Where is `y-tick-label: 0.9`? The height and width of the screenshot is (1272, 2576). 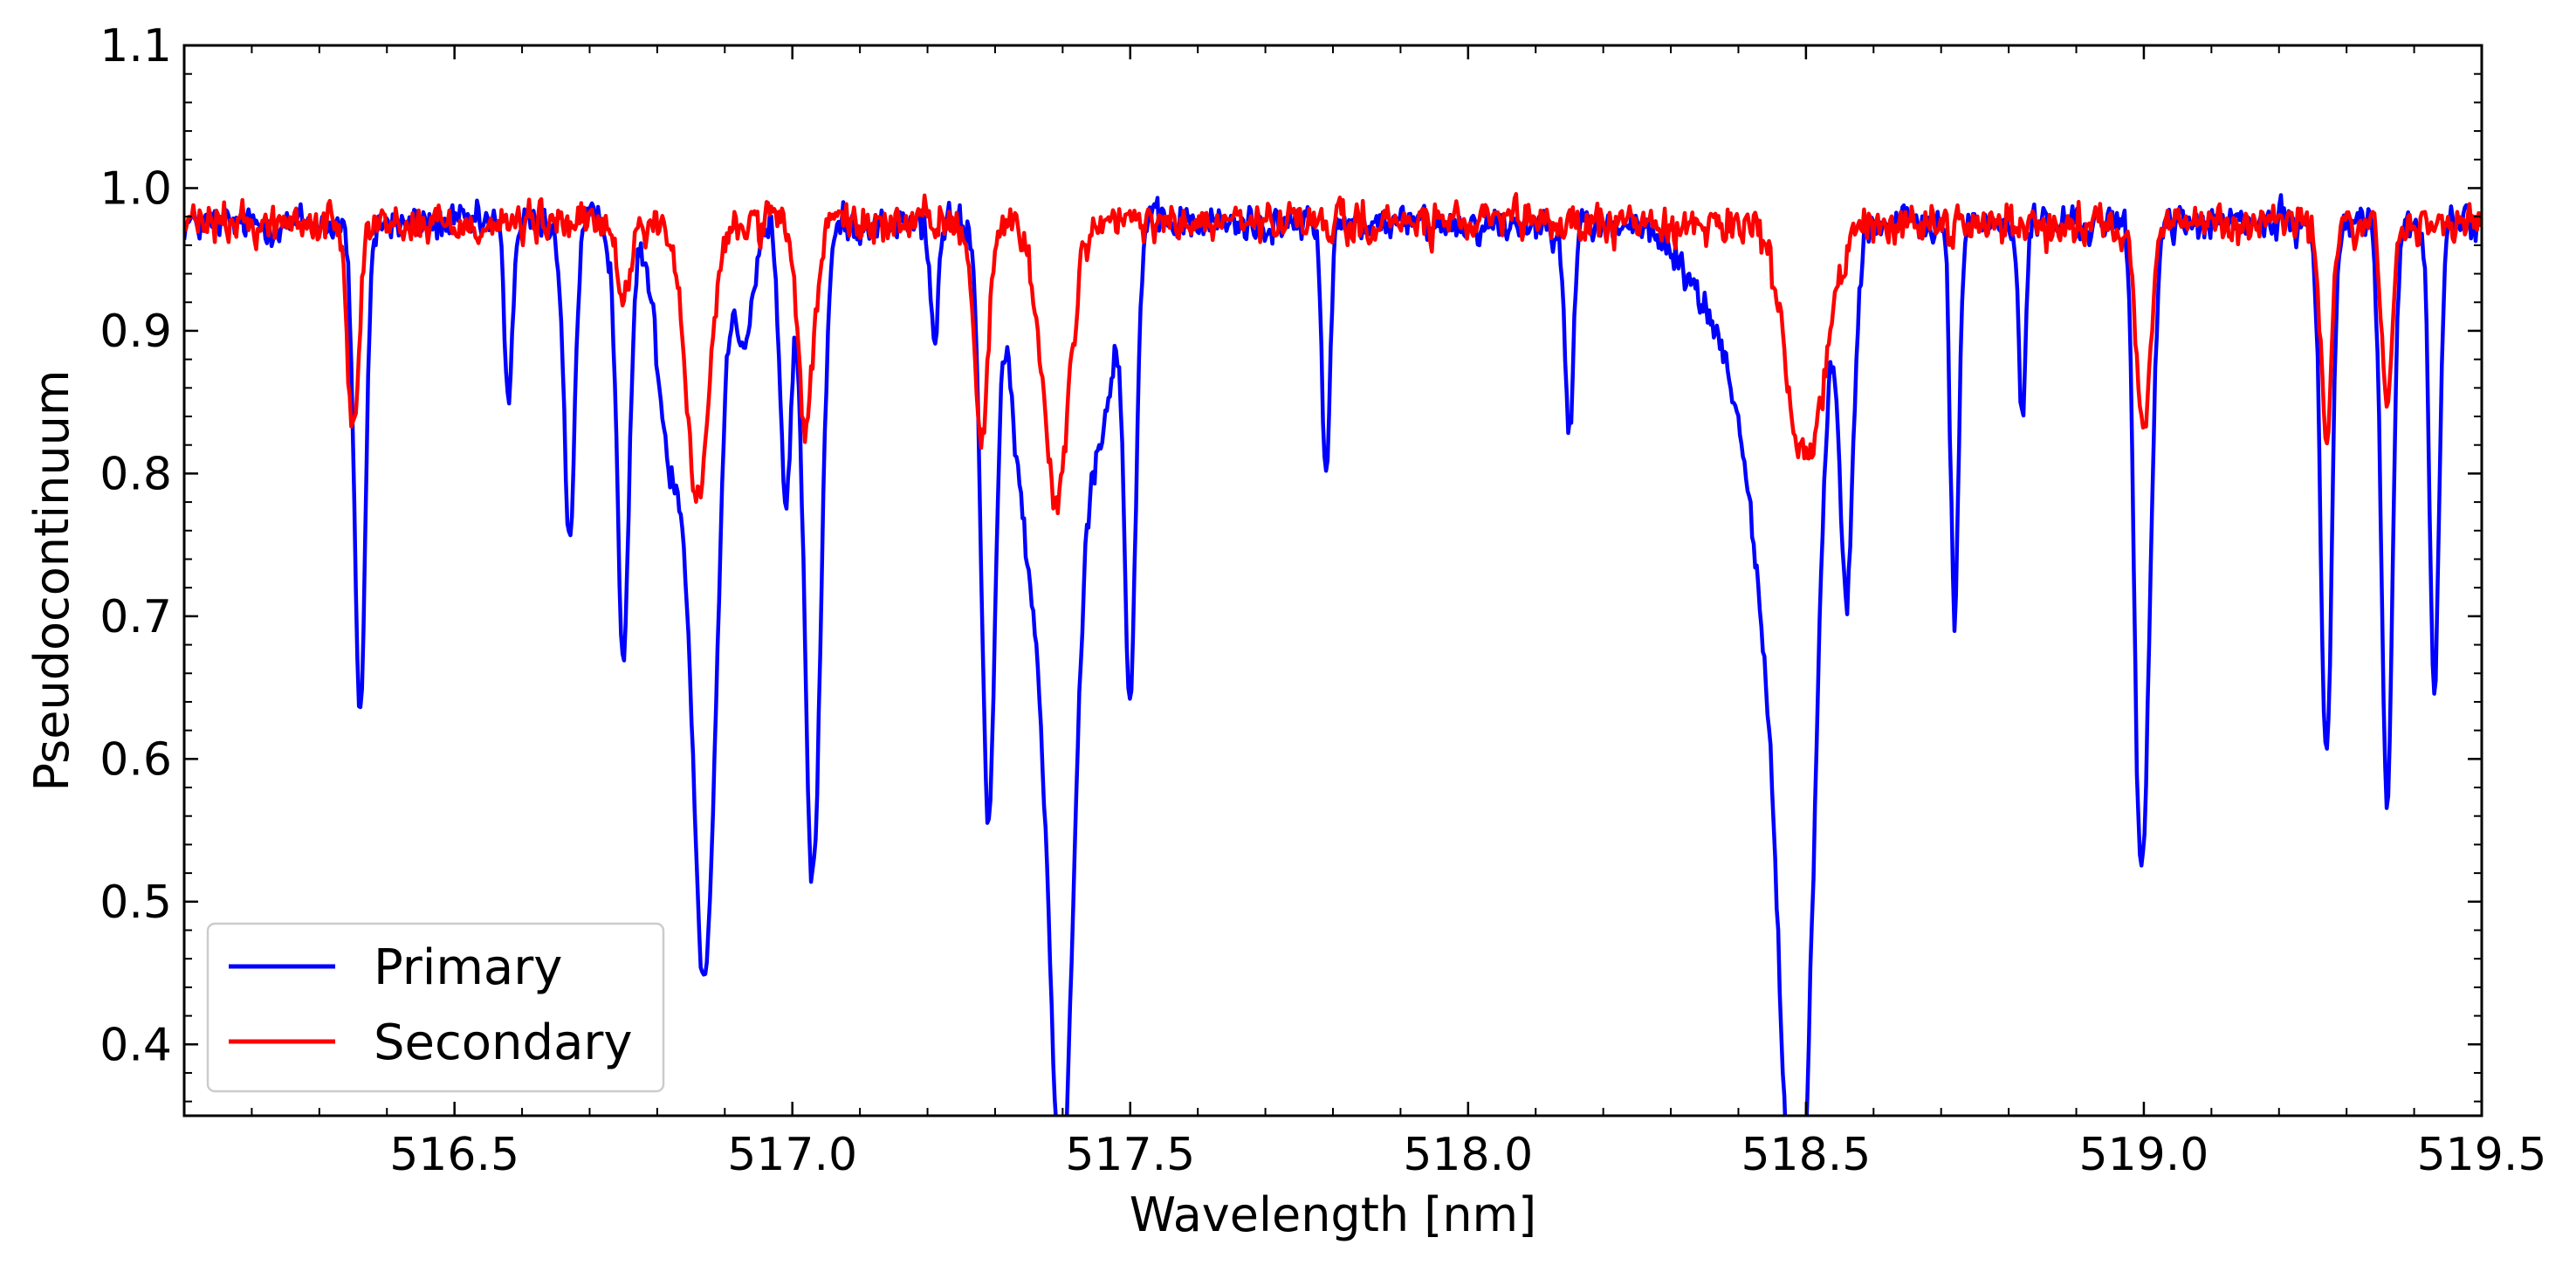
y-tick-label: 0.9 is located at coordinates (136, 332).